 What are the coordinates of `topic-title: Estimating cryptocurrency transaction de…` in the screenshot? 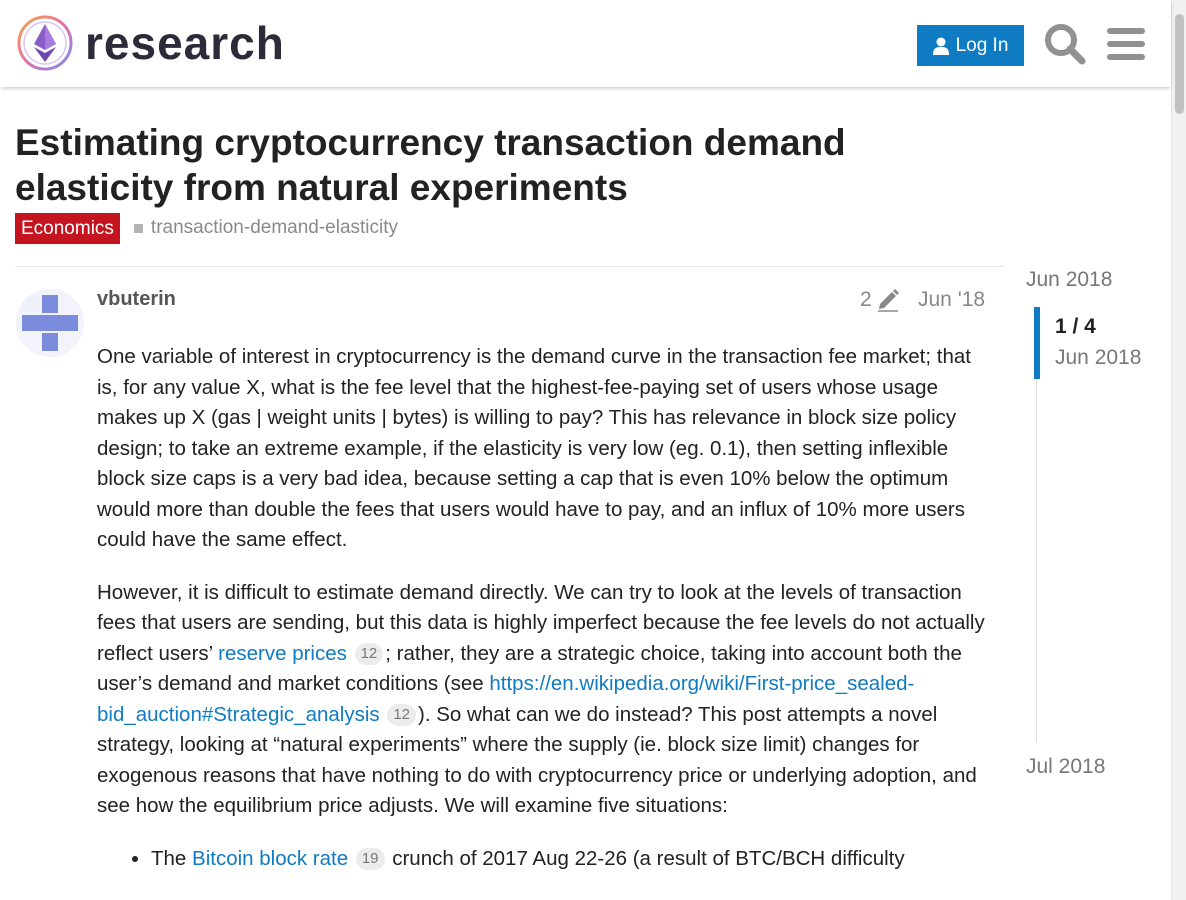 It's located at (430, 165).